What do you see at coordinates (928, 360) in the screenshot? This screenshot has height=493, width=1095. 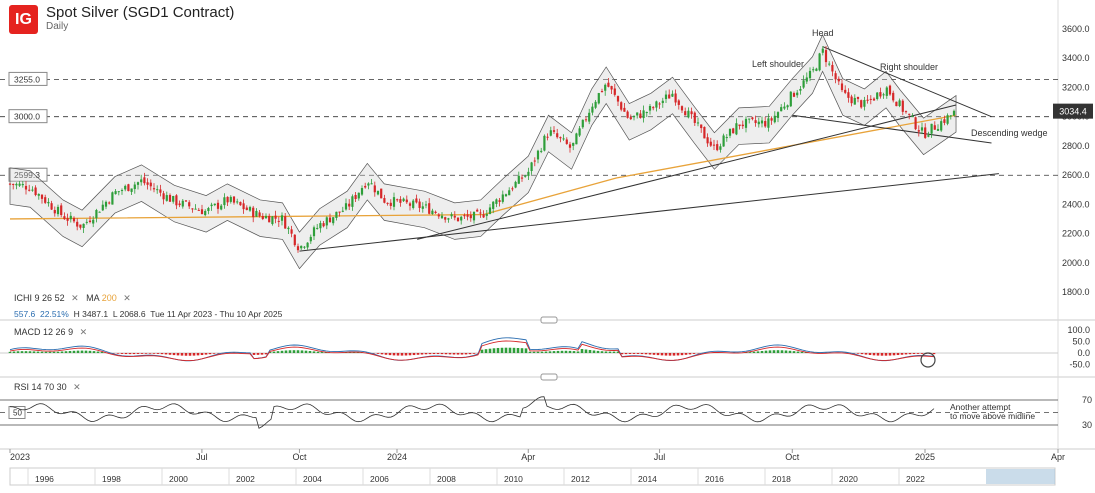 I see `macd-highlight-circle` at bounding box center [928, 360].